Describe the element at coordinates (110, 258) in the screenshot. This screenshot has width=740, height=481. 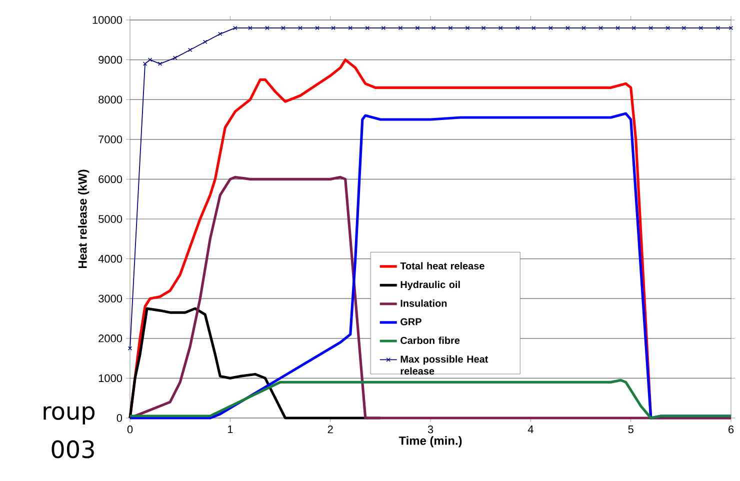
I see `y-tick-label: 4000` at that location.